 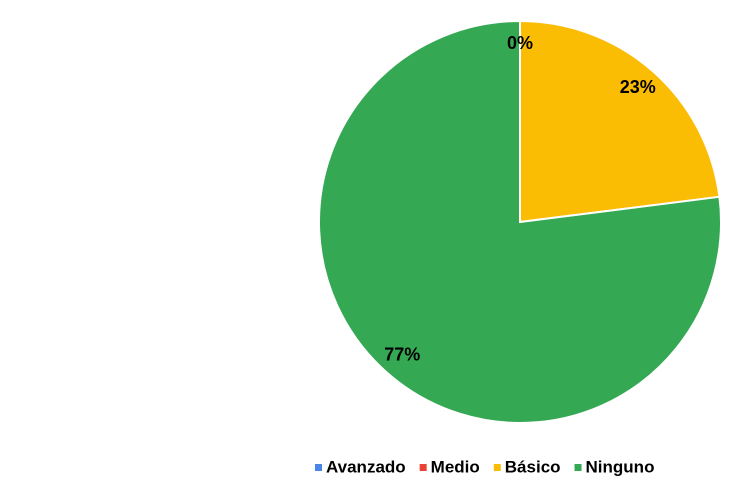 I want to click on legend-label: Ninguno, so click(x=620, y=466).